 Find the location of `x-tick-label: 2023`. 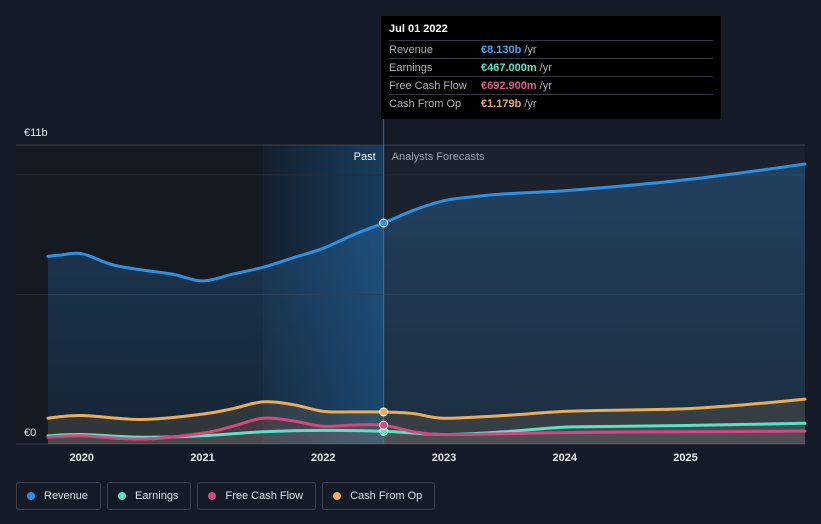

x-tick-label: 2023 is located at coordinates (444, 458).